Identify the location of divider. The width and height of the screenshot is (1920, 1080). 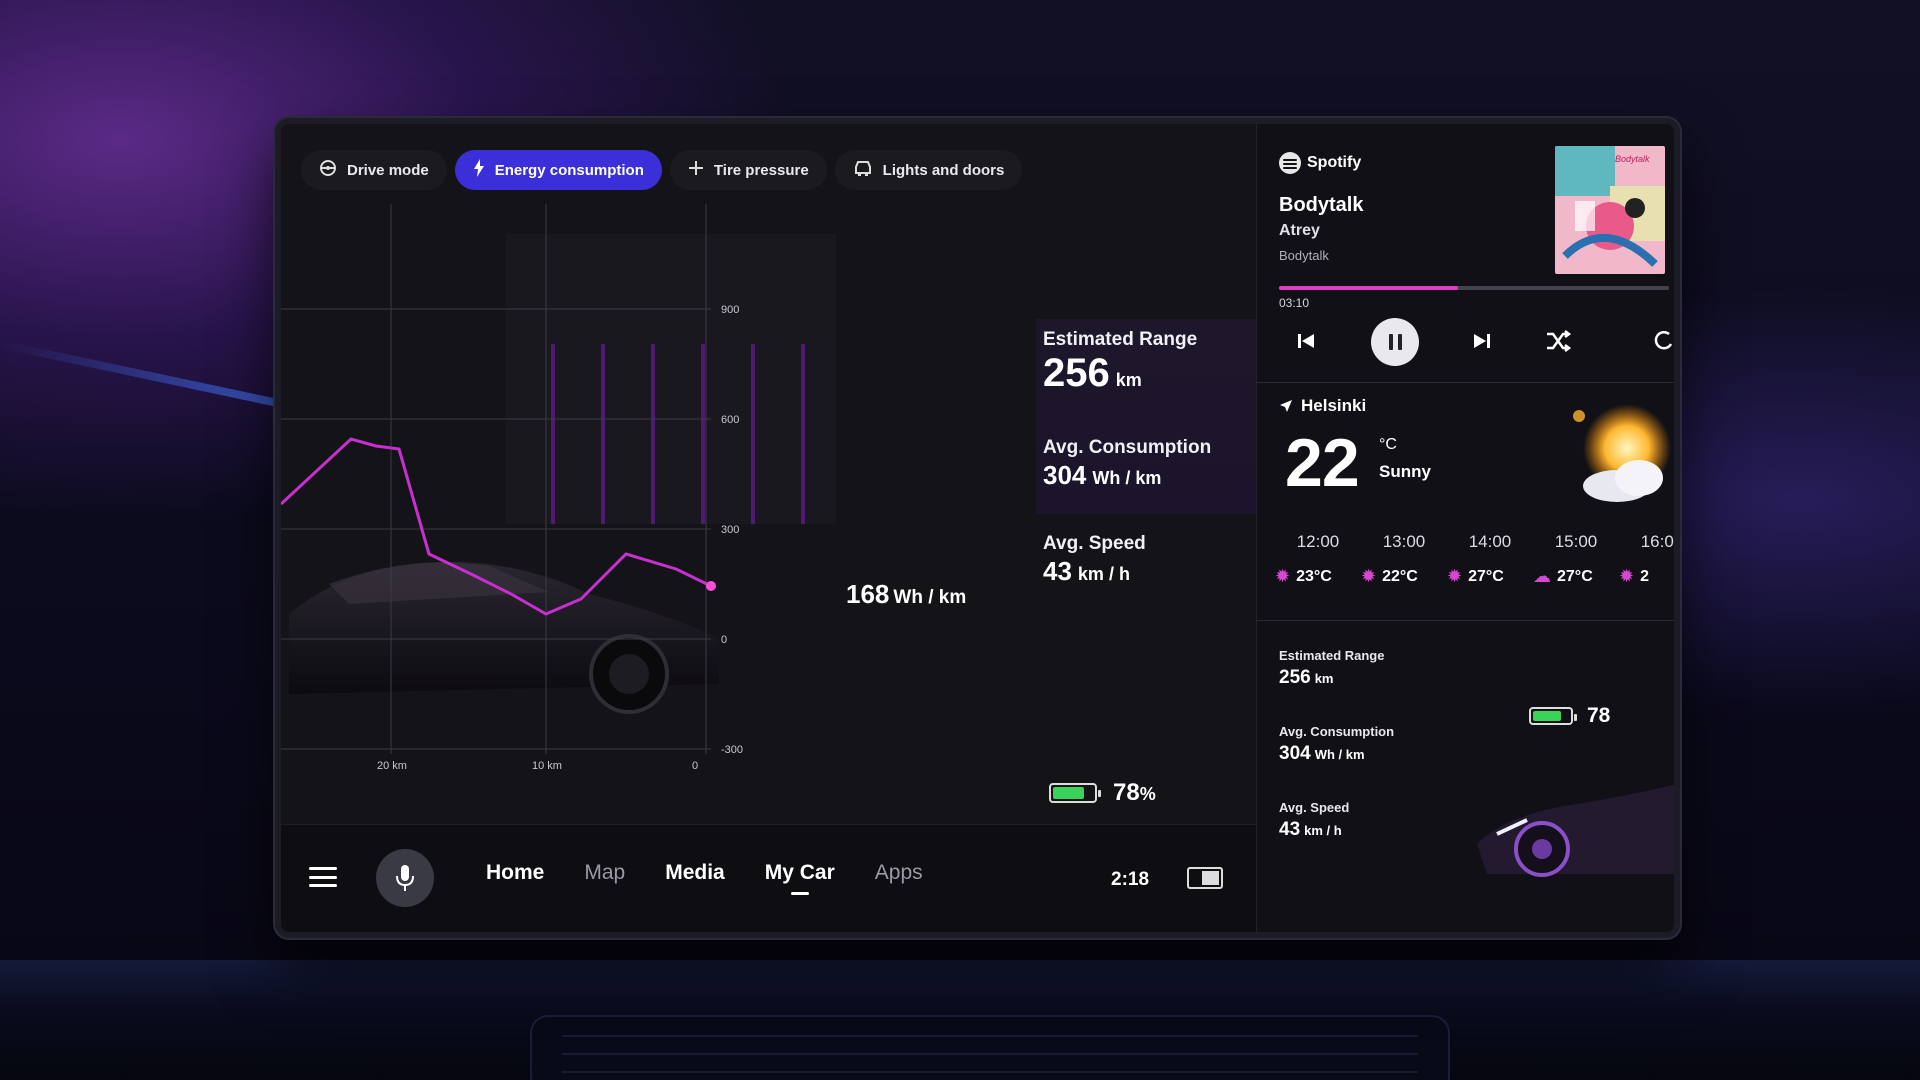
(1465, 382).